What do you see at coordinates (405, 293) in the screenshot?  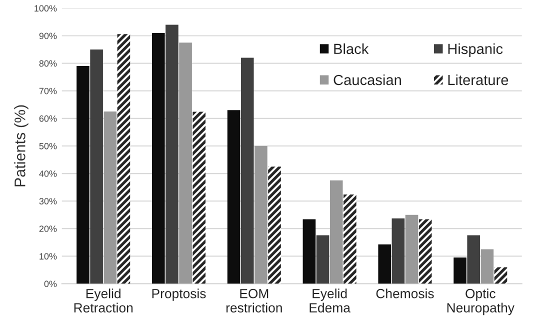 I see `x-tick-label: Chemosis` at bounding box center [405, 293].